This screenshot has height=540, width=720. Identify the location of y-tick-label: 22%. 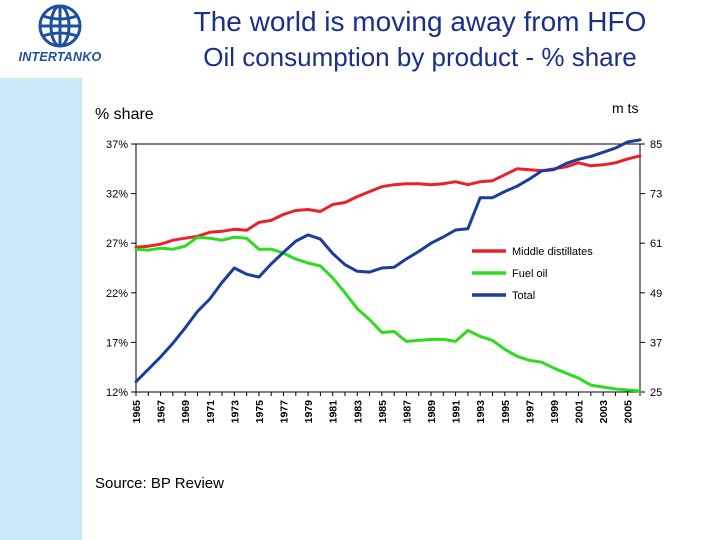
(117, 294).